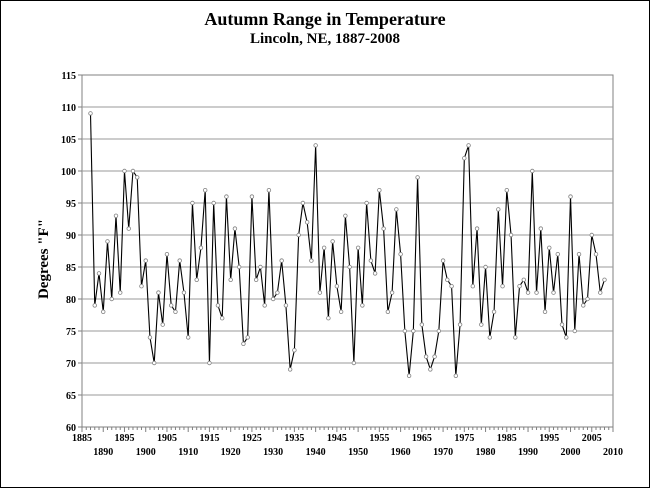 The width and height of the screenshot is (650, 488). What do you see at coordinates (316, 452) in the screenshot?
I see `x-tick-label: 1940` at bounding box center [316, 452].